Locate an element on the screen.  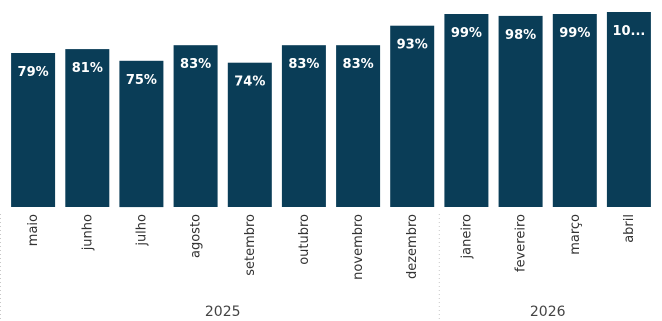
bar-value-label: 74% is located at coordinates (249, 82).